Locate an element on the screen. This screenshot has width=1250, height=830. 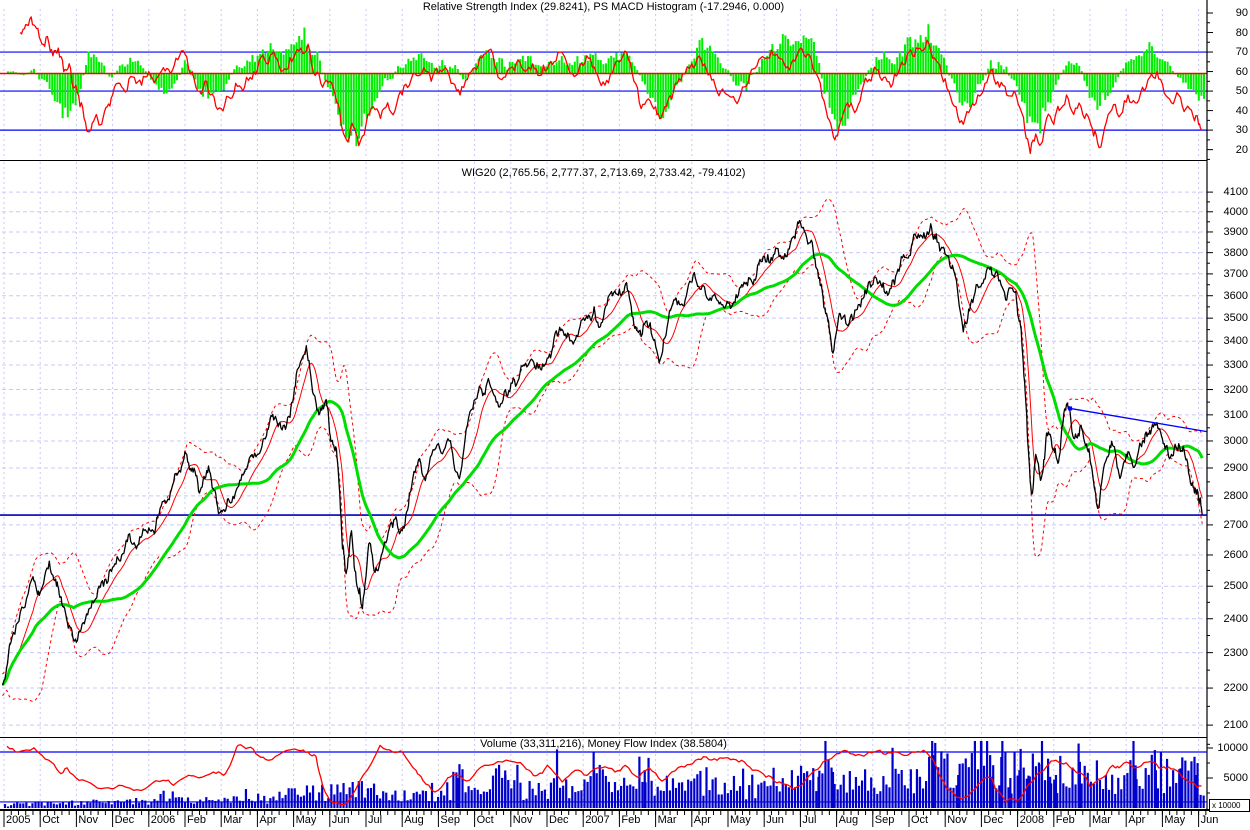
rsi-axis-label: 20 is located at coordinates (1241, 149).